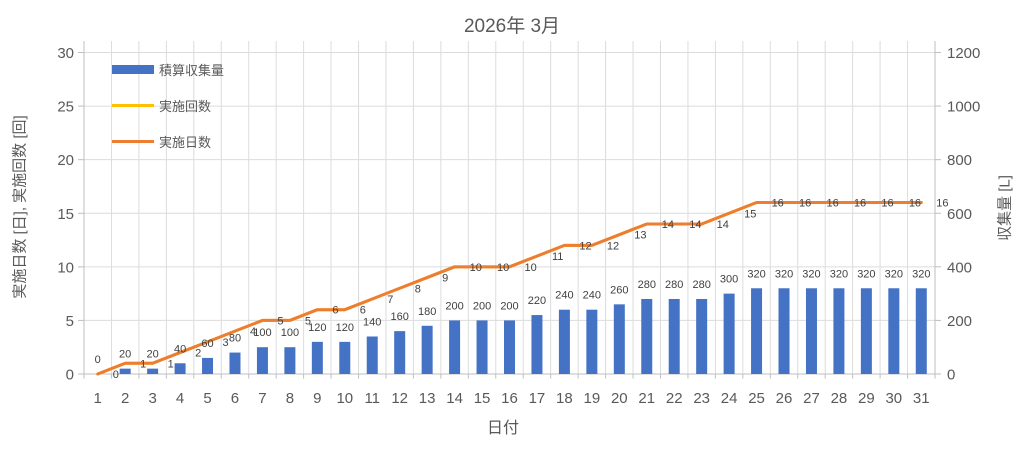  What do you see at coordinates (317, 398) in the screenshot?
I see `x-axis-tick-label: 9` at bounding box center [317, 398].